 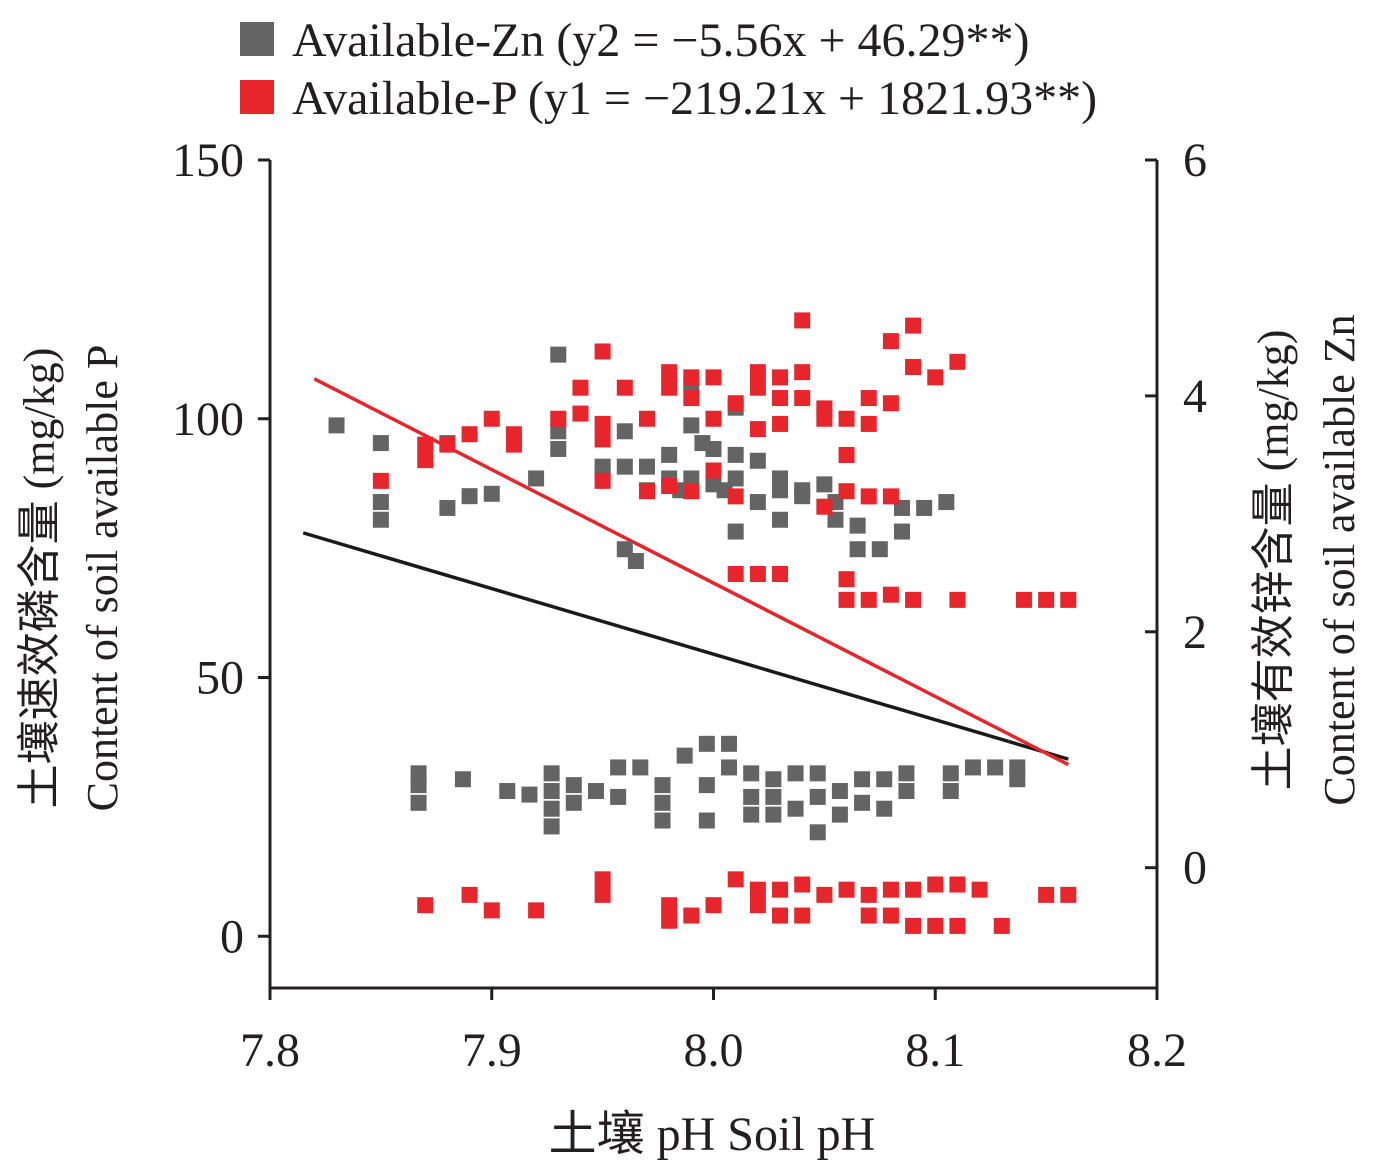 What do you see at coordinates (492, 1050) in the screenshot?
I see `x-tick-label: 7.9` at bounding box center [492, 1050].